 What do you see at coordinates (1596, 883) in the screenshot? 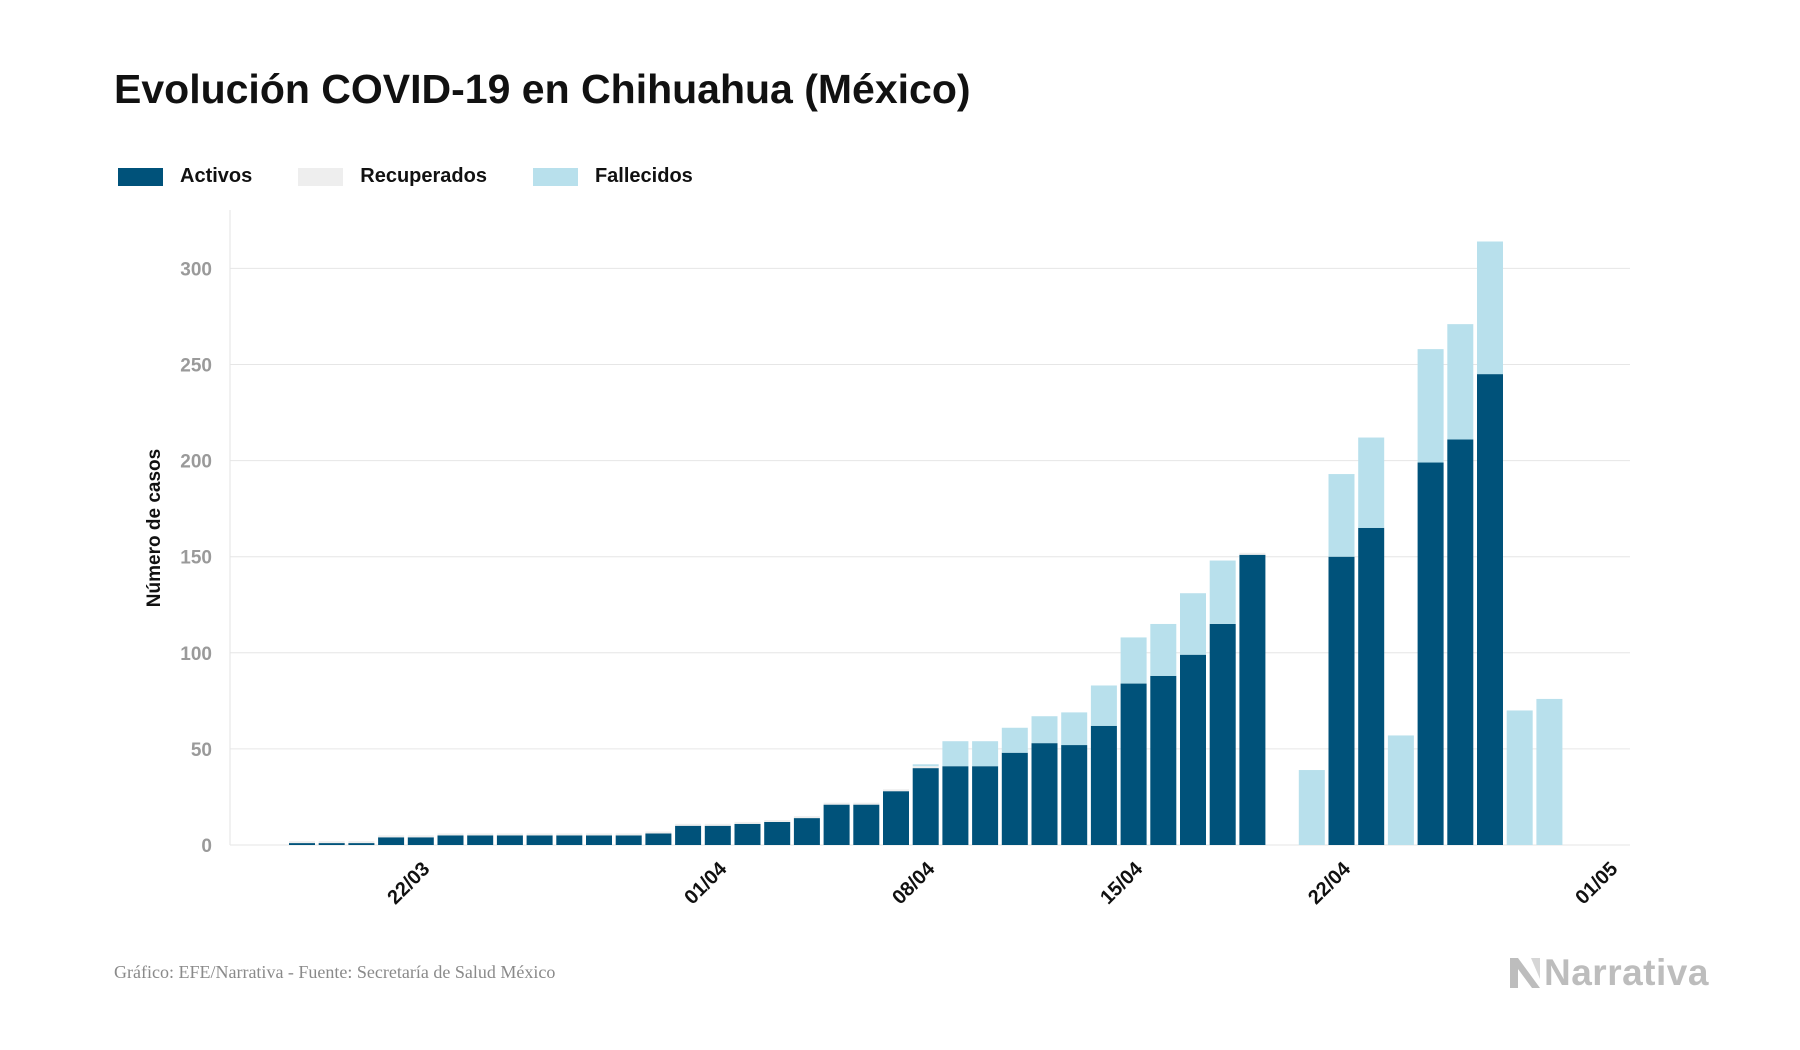
I see `x-tick-label: 01/05` at bounding box center [1596, 883].